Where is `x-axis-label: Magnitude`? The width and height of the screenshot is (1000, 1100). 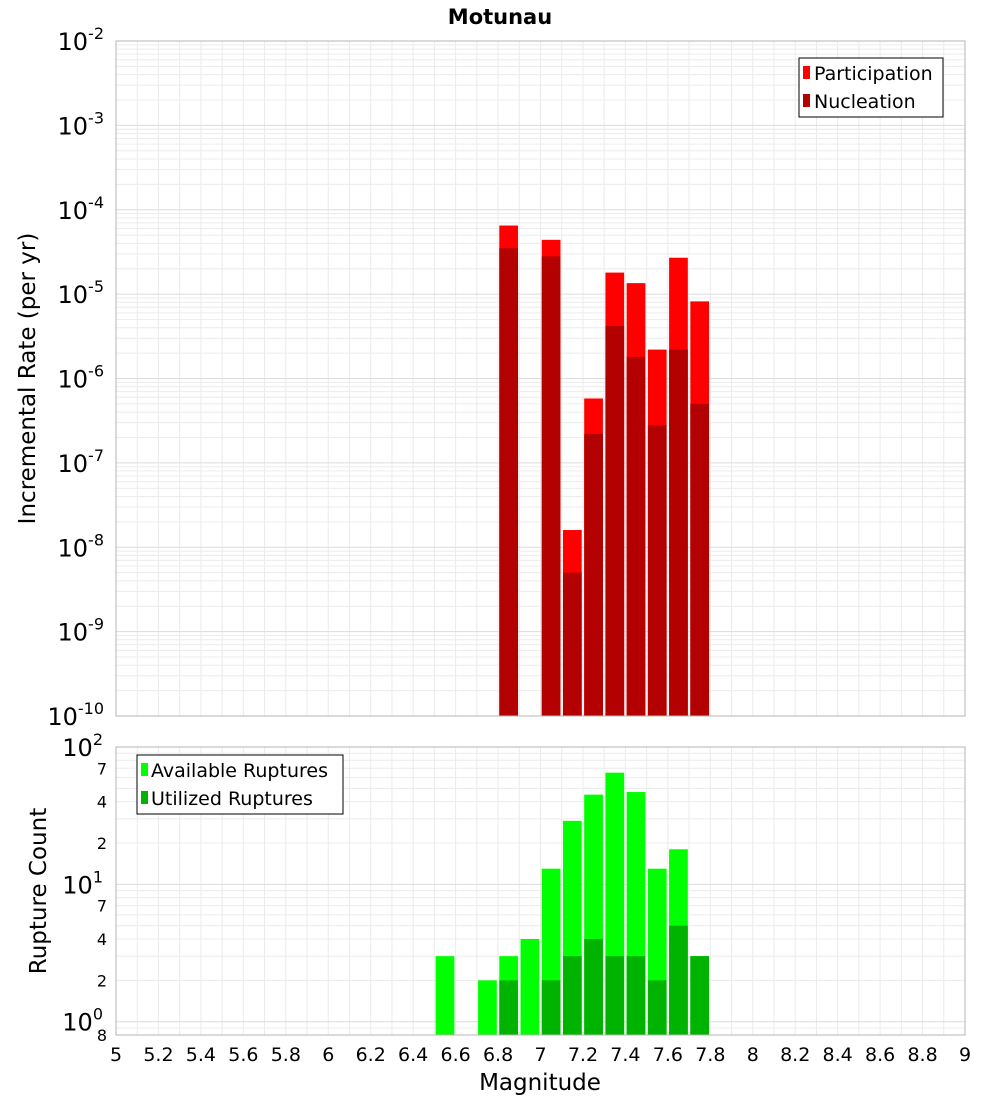 x-axis-label: Magnitude is located at coordinates (540, 1083).